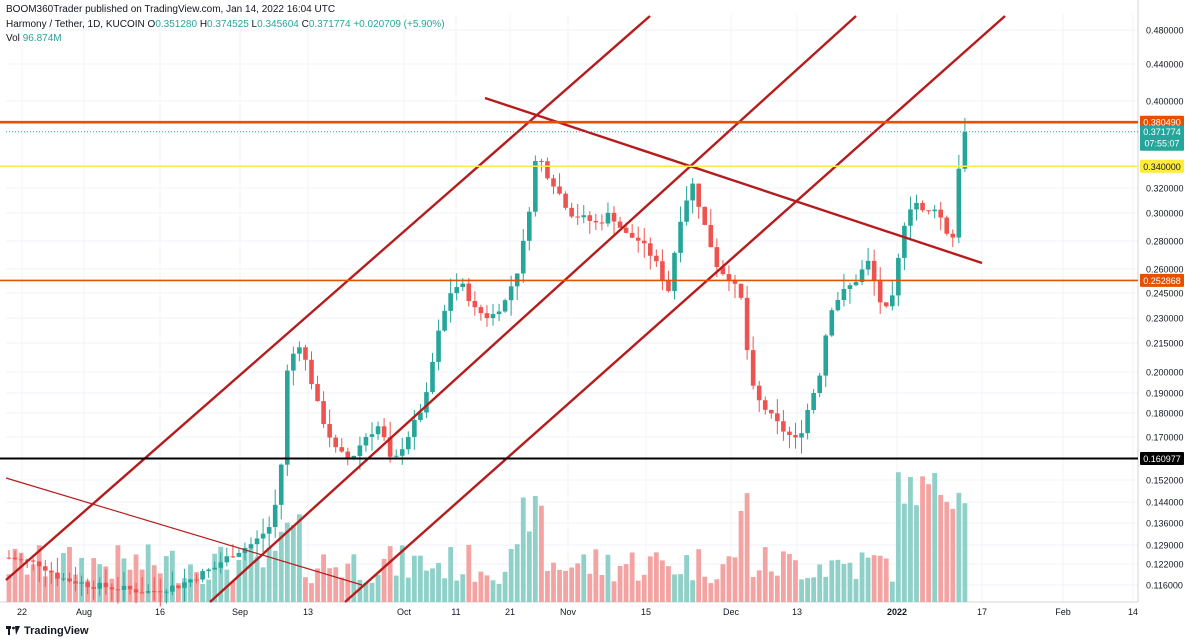 The image size is (1200, 643). What do you see at coordinates (75, 24) in the screenshot?
I see `symbol-name: Harmony / Tether, 1D, KUCOIN` at bounding box center [75, 24].